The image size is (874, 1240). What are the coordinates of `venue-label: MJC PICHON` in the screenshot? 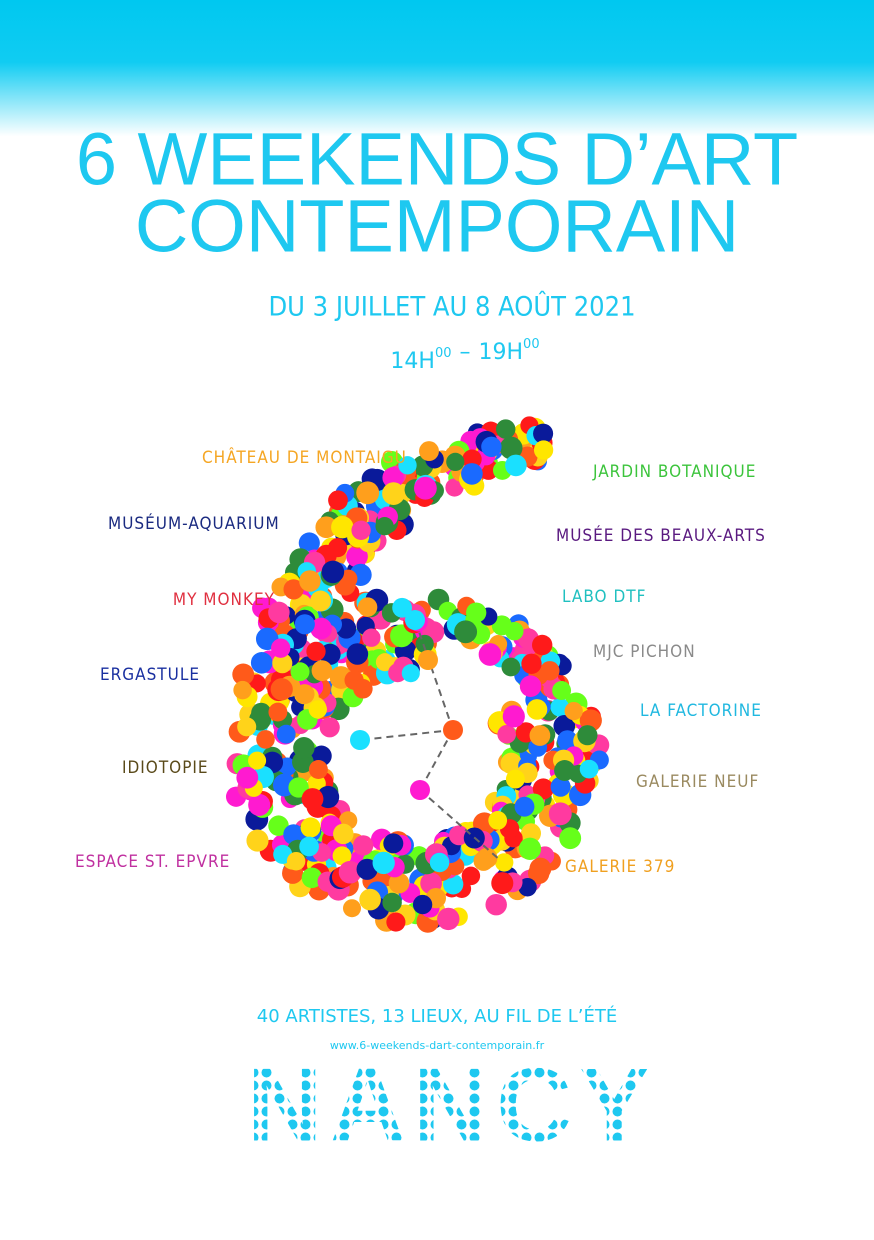 It's located at (644, 652).